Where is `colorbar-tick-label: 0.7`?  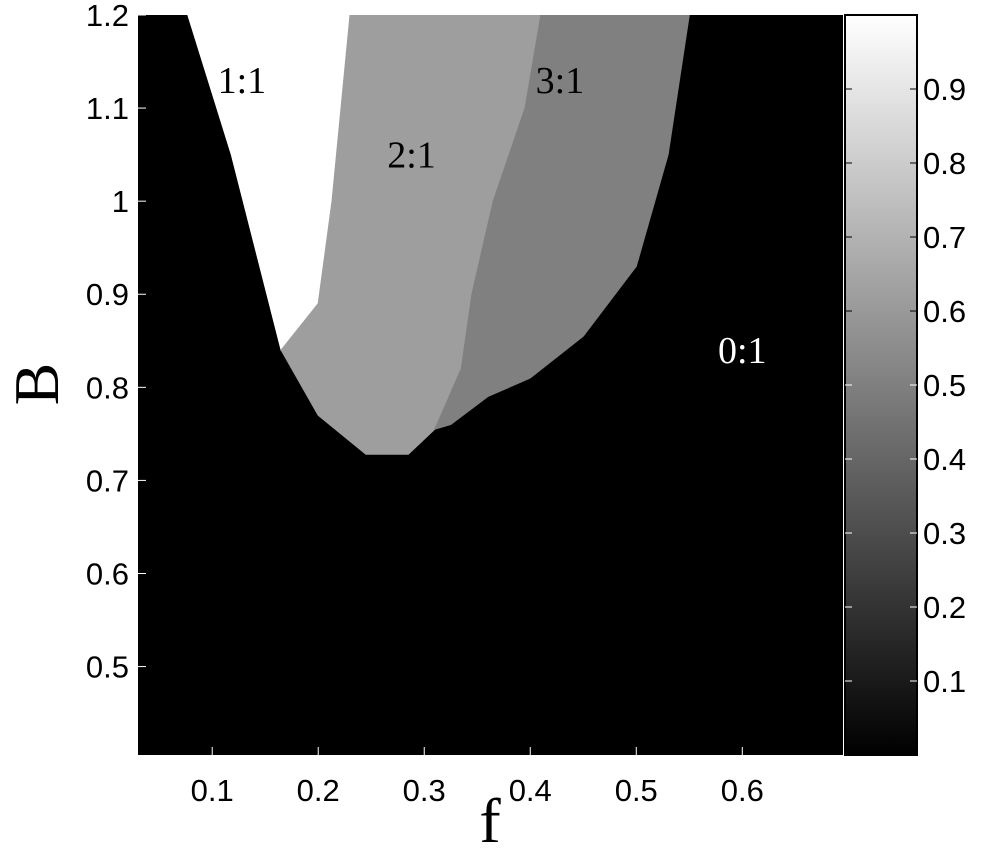
colorbar-tick-label: 0.7 is located at coordinates (944, 237).